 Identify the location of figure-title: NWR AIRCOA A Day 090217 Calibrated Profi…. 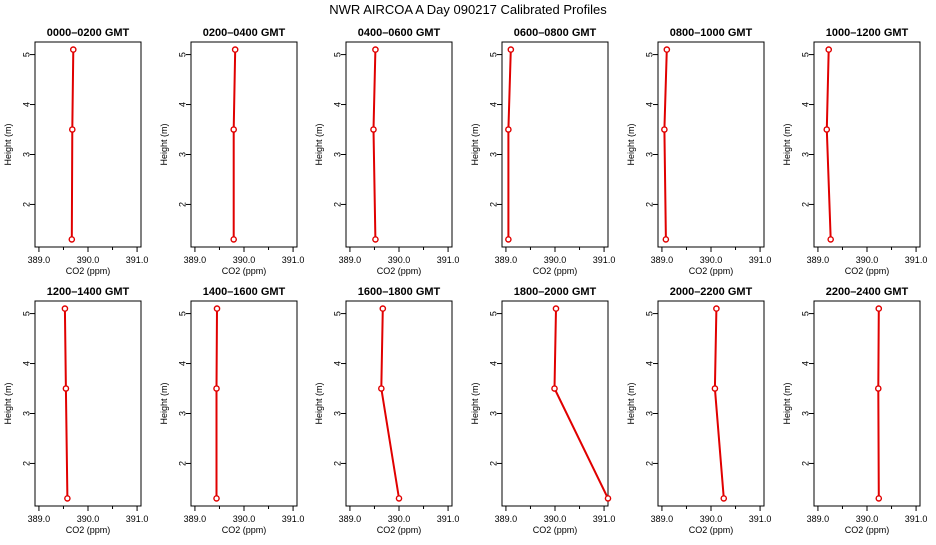
(468, 9).